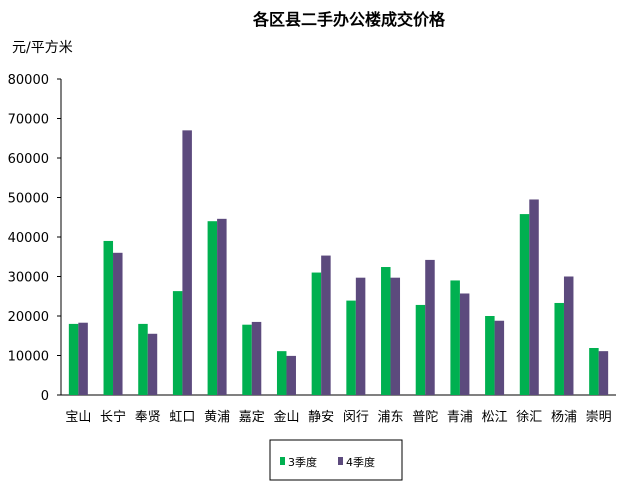 Image resolution: width=640 pixels, height=493 pixels. Describe the element at coordinates (252, 417) in the screenshot. I see `x-tick-label: 嘉定` at that location.